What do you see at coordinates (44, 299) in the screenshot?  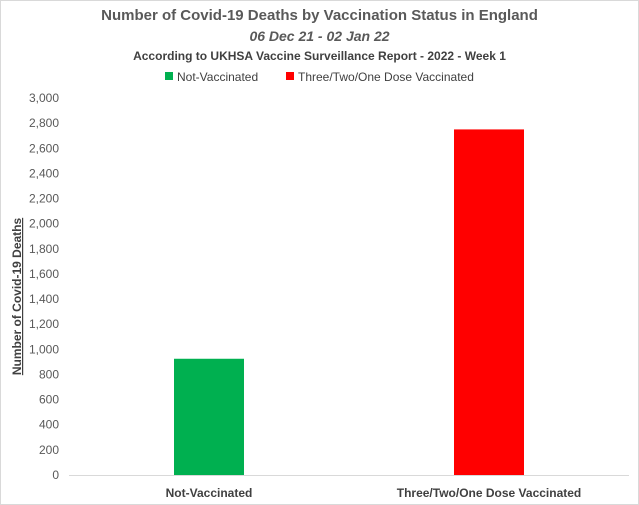 I see `y-tick-label: 1,400` at bounding box center [44, 299].